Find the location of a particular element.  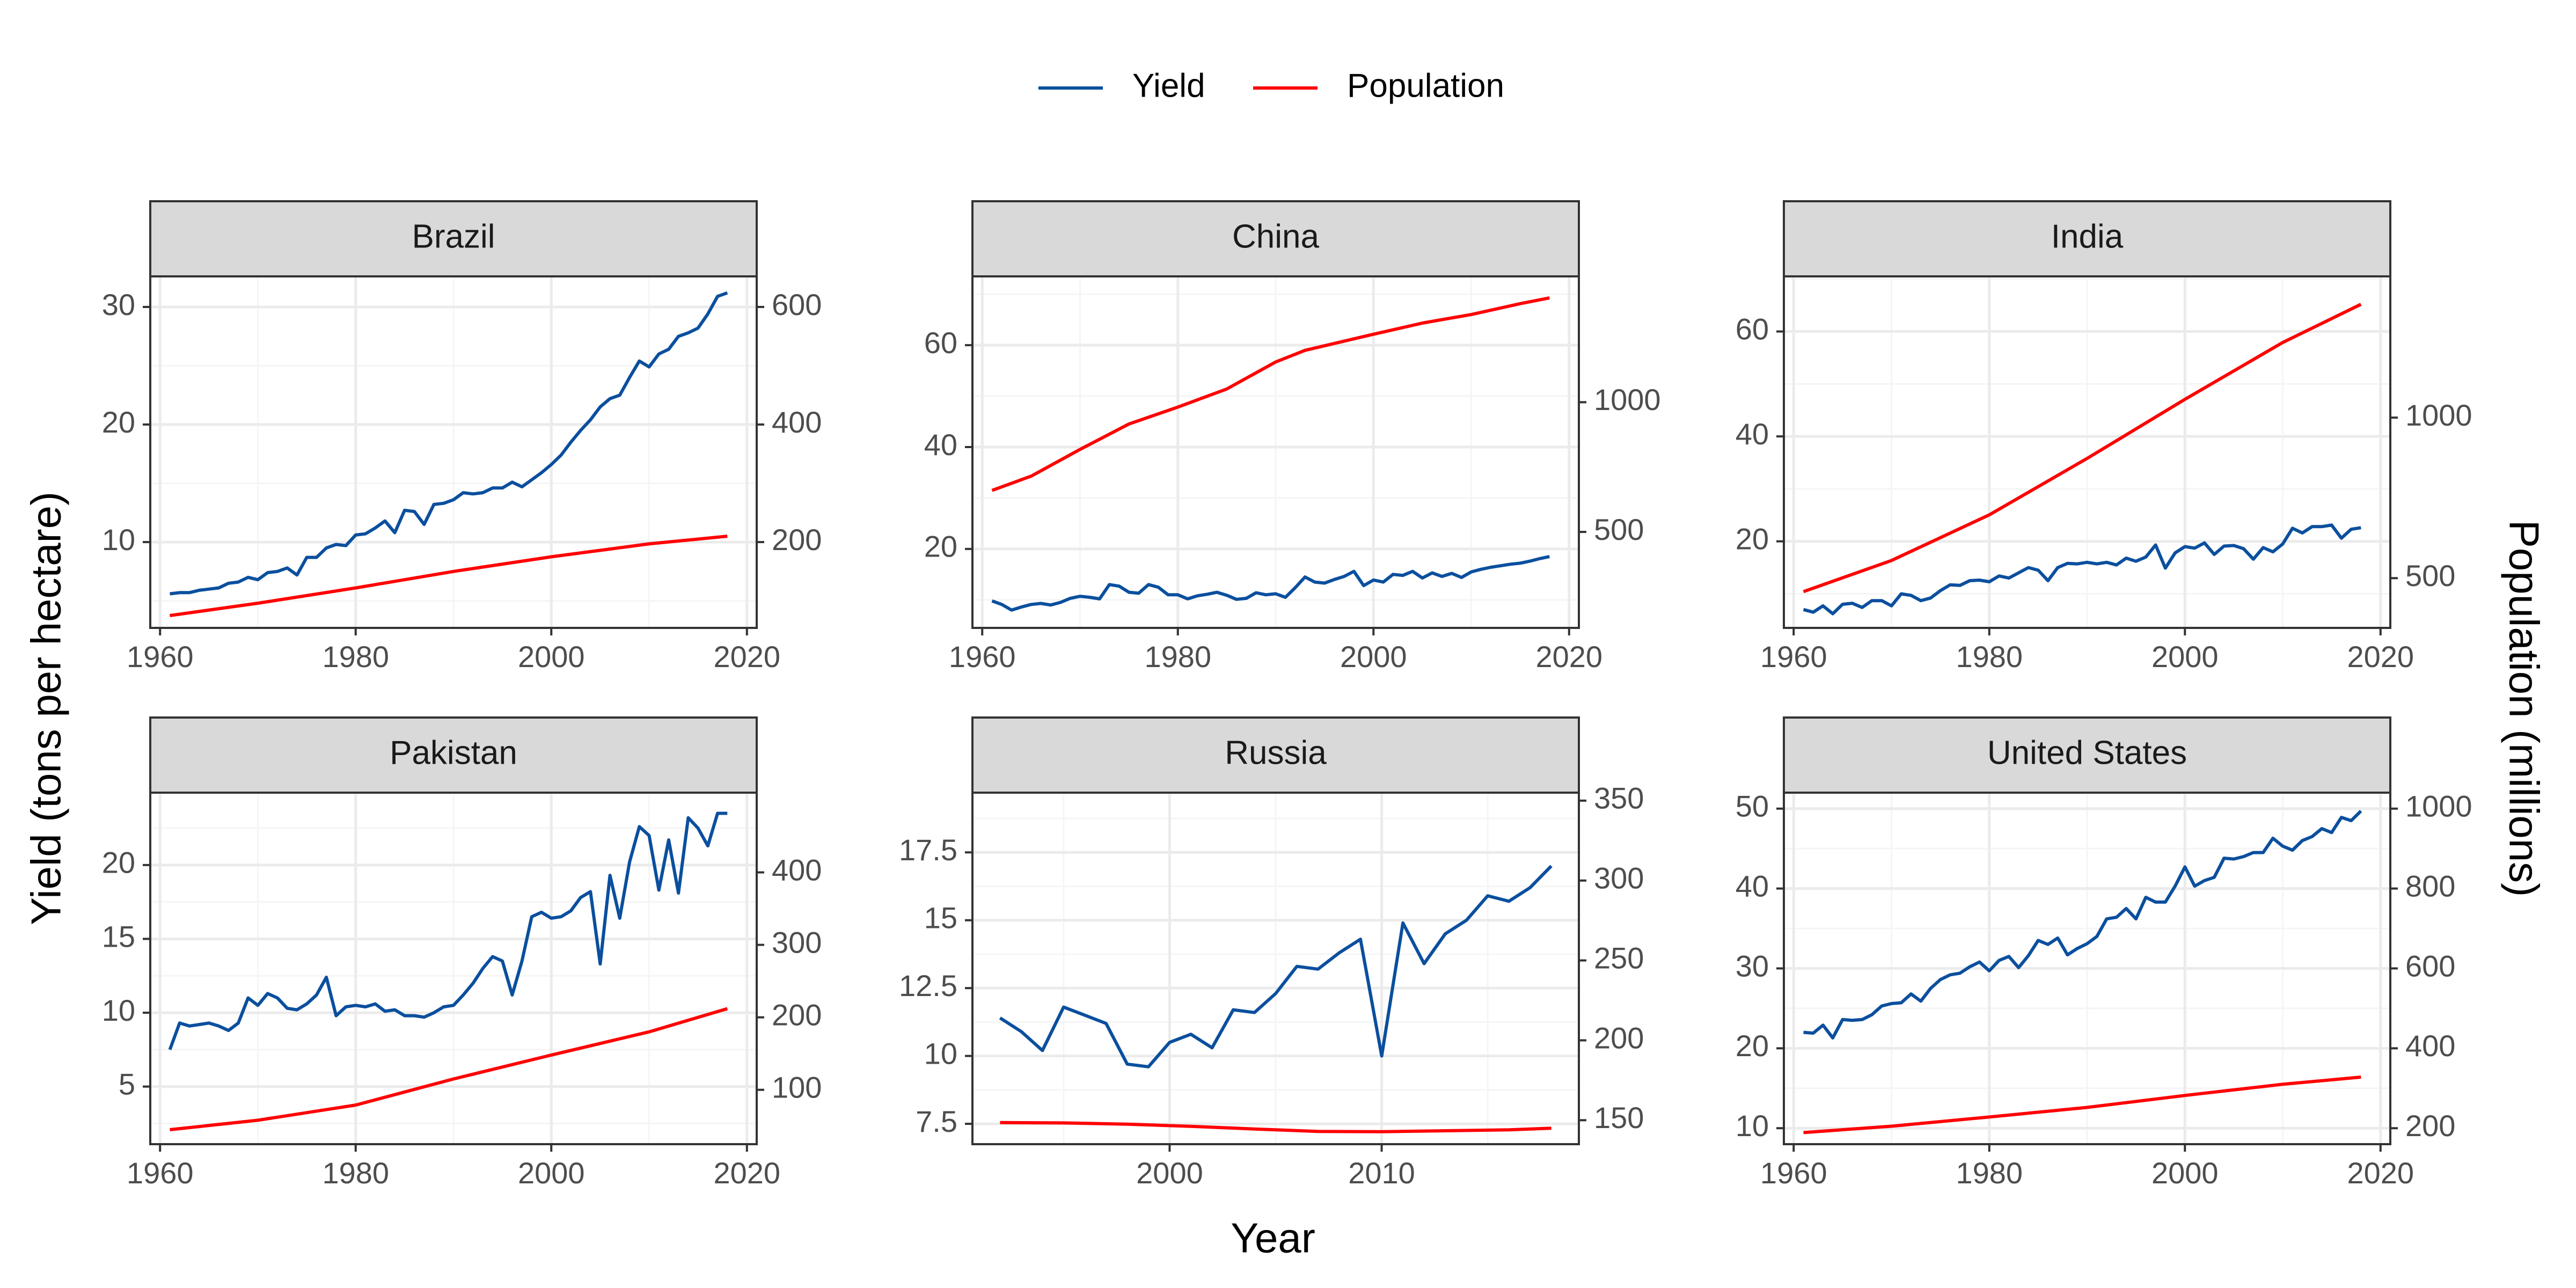

y-right-tick-label: 800 is located at coordinates (2430, 886).